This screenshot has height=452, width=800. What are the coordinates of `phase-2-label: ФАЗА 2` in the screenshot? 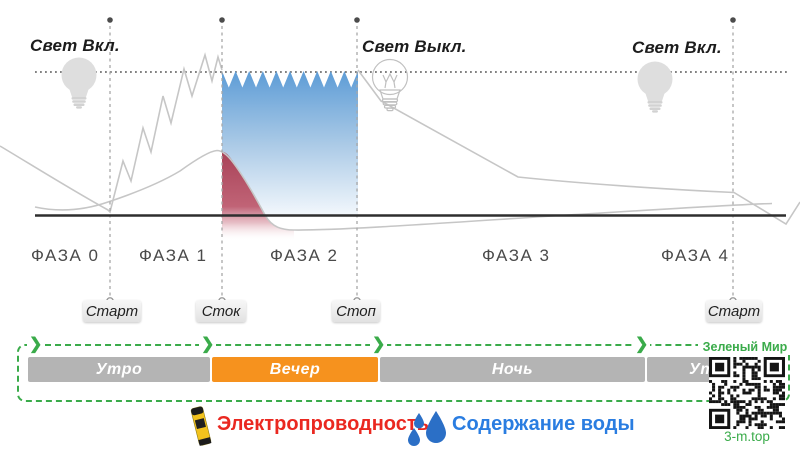 It's located at (304, 255).